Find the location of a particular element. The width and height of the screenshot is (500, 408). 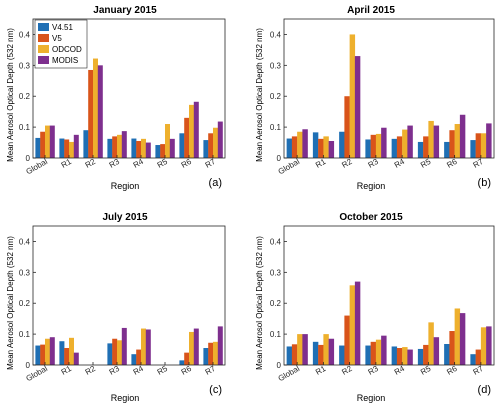

legend-entry: V5 is located at coordinates (57, 38).